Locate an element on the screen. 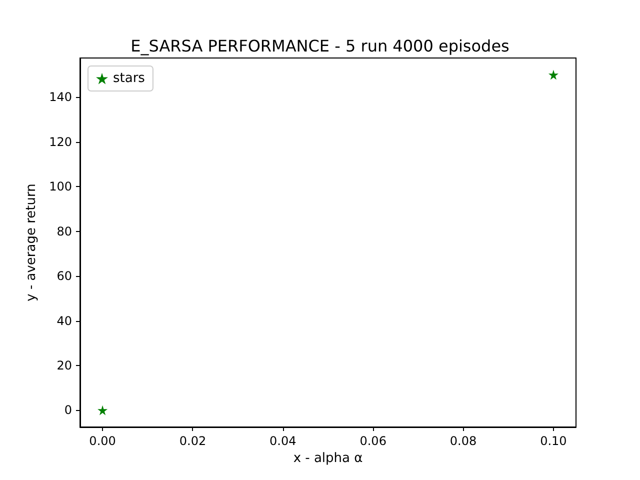 This screenshot has height=480, width=640. y-tick-label: 140 is located at coordinates (60, 97).